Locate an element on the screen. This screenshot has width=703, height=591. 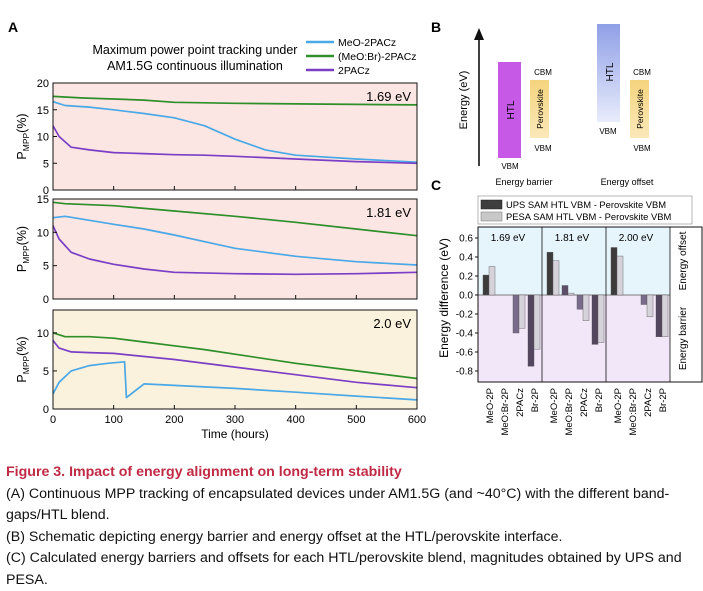
y-axis-label: PMPP(%) is located at coordinates (23, 359).